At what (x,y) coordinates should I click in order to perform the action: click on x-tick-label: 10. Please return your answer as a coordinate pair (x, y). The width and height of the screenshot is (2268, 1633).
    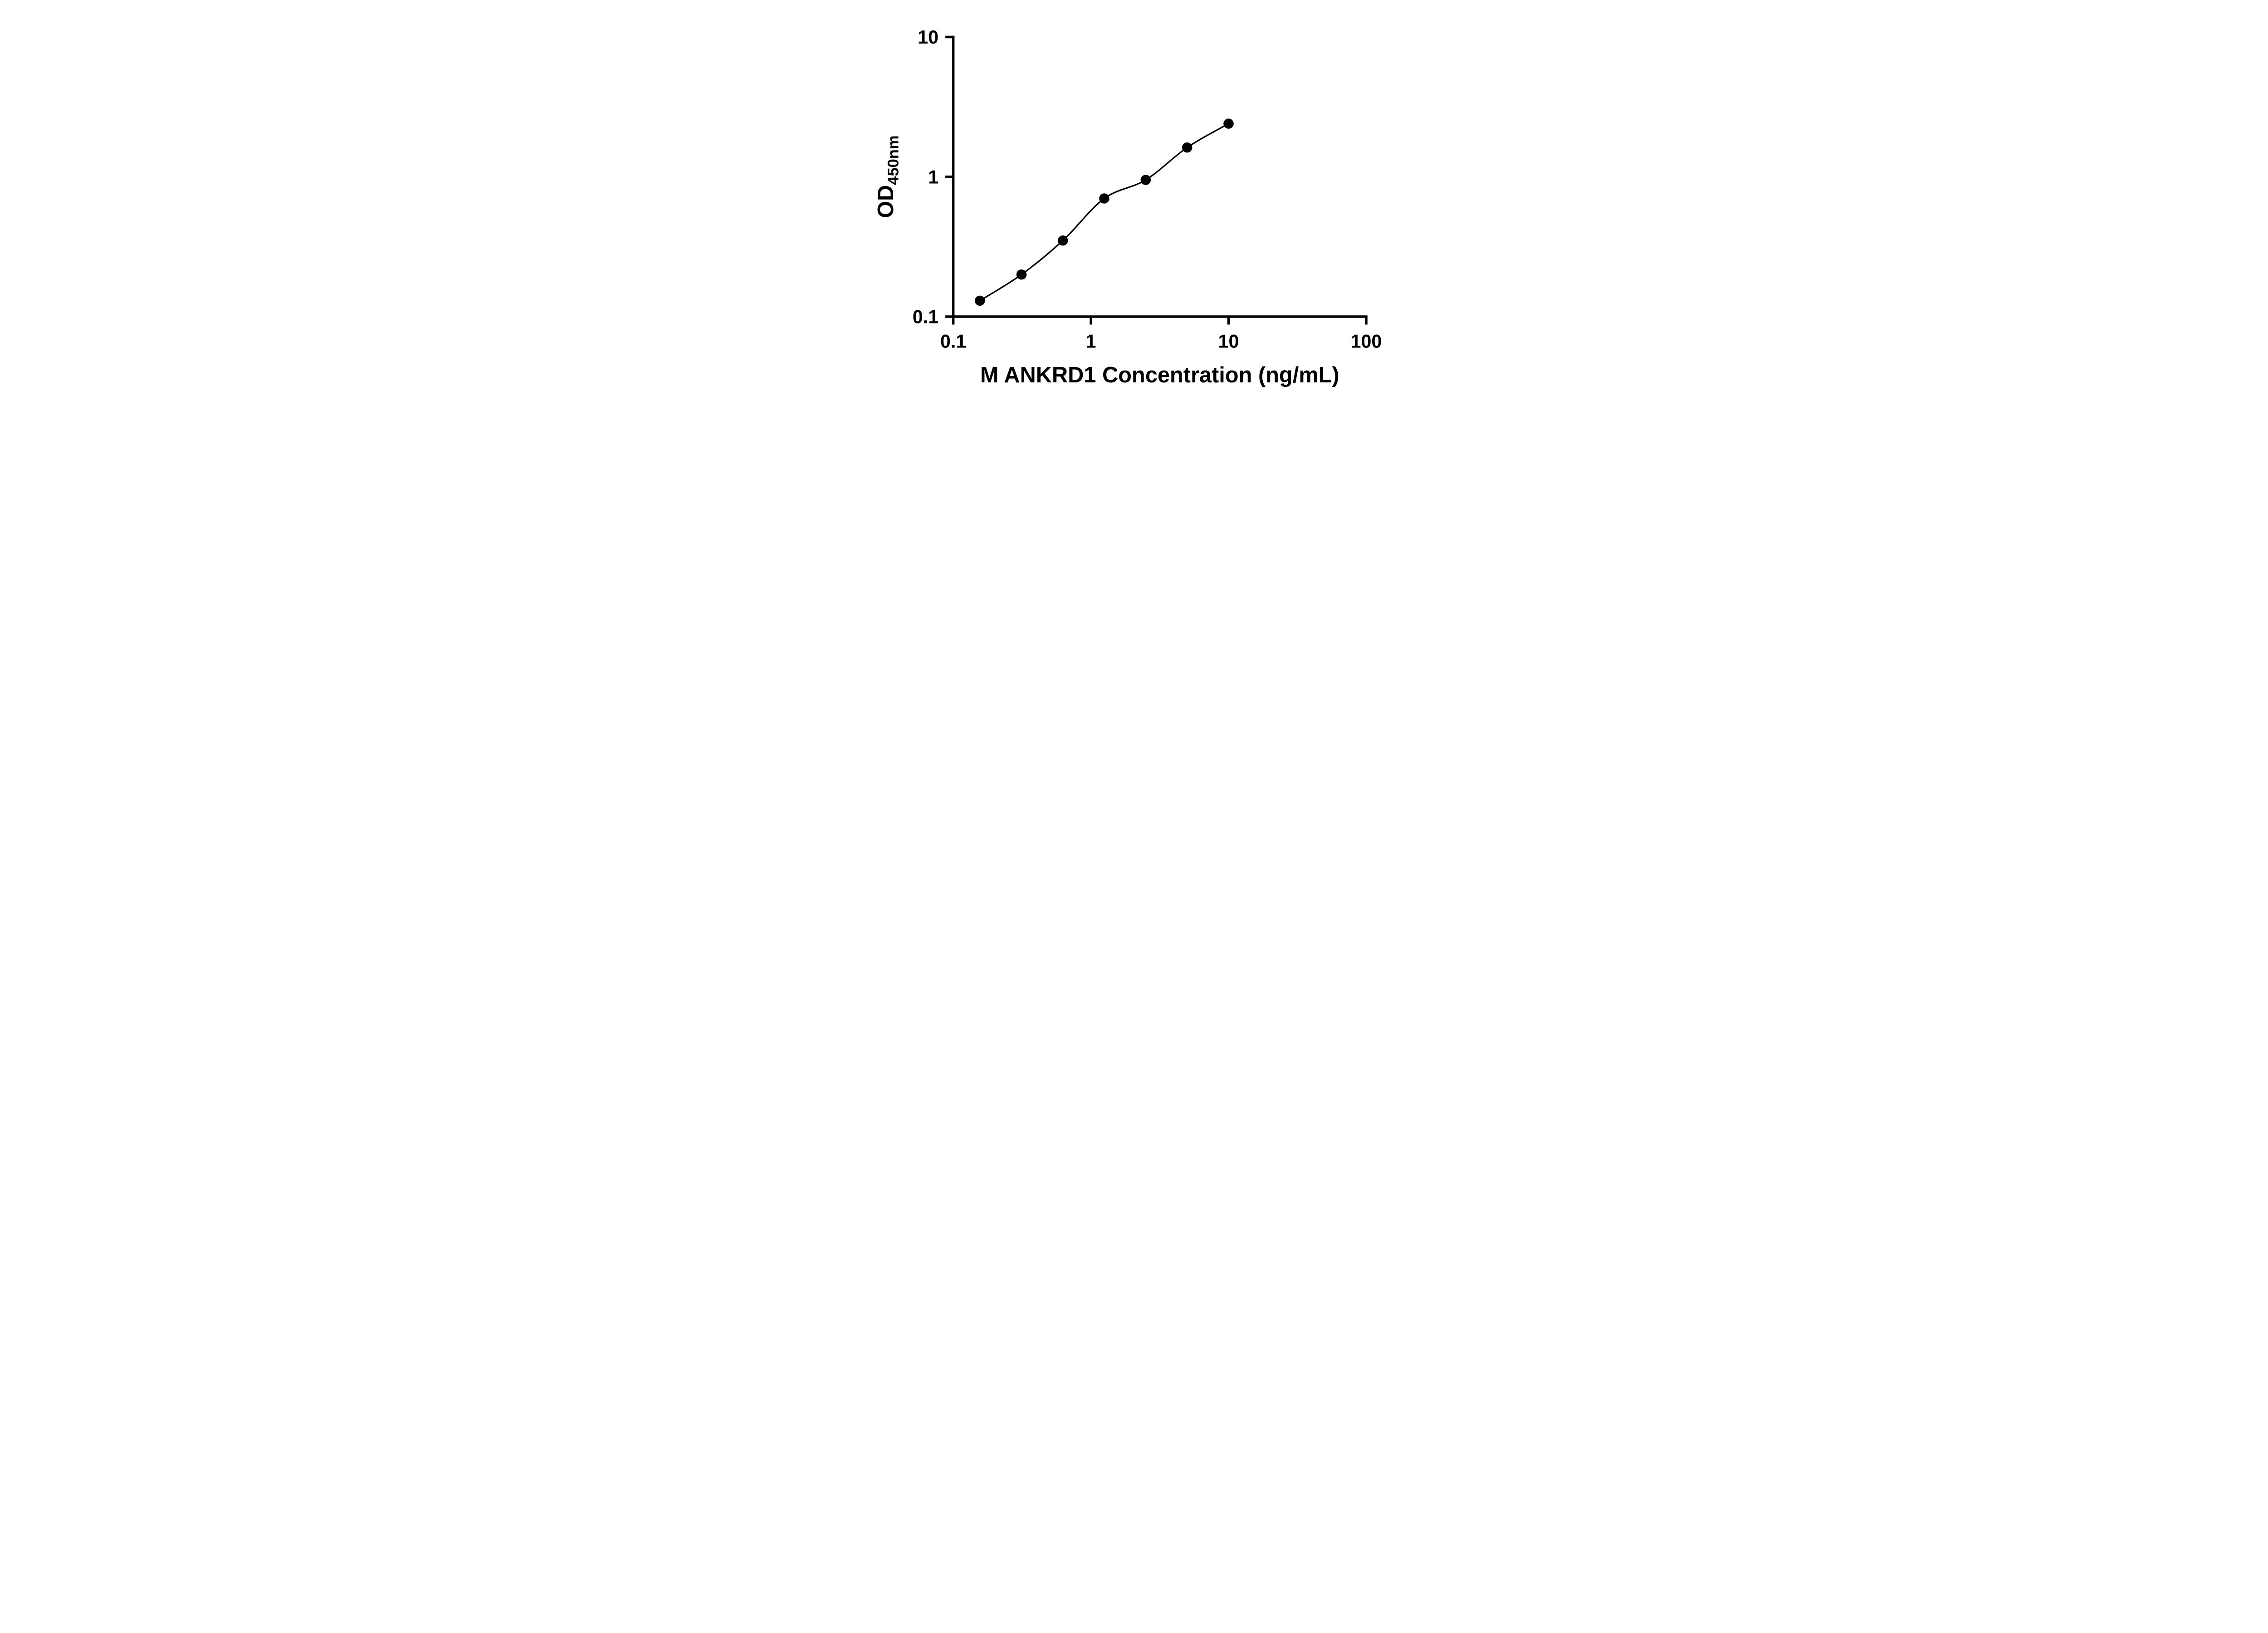
    Looking at the image, I should click on (1228, 341).